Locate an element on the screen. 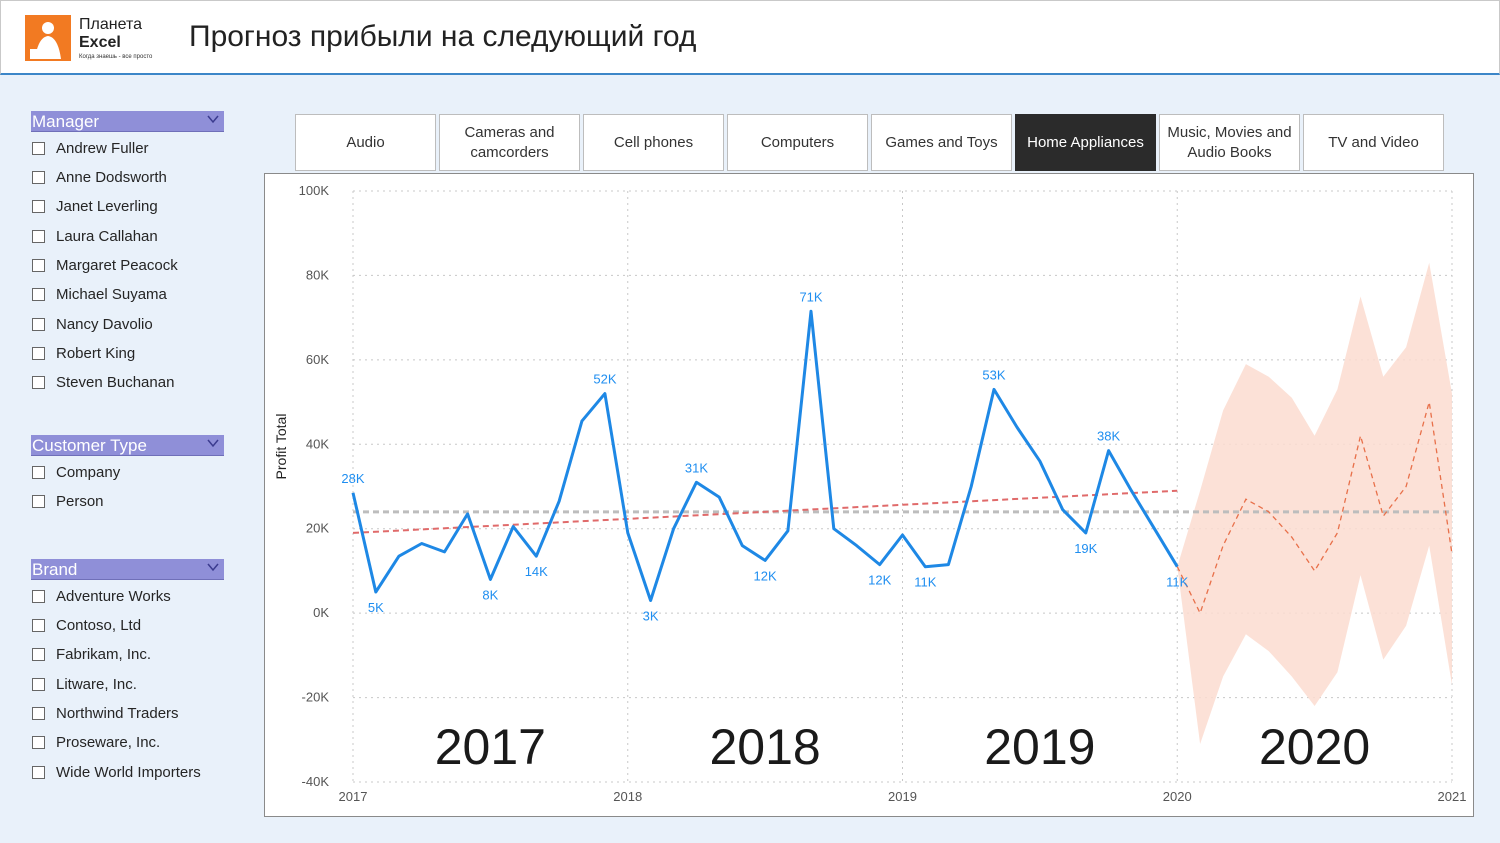 The image size is (1500, 843). slicer-item-label: Steven Buchanan is located at coordinates (115, 382).